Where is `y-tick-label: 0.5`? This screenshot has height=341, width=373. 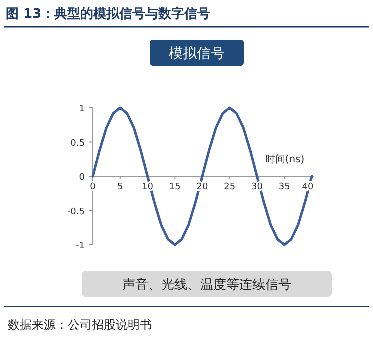
y-tick-label: 0.5 is located at coordinates (77, 143).